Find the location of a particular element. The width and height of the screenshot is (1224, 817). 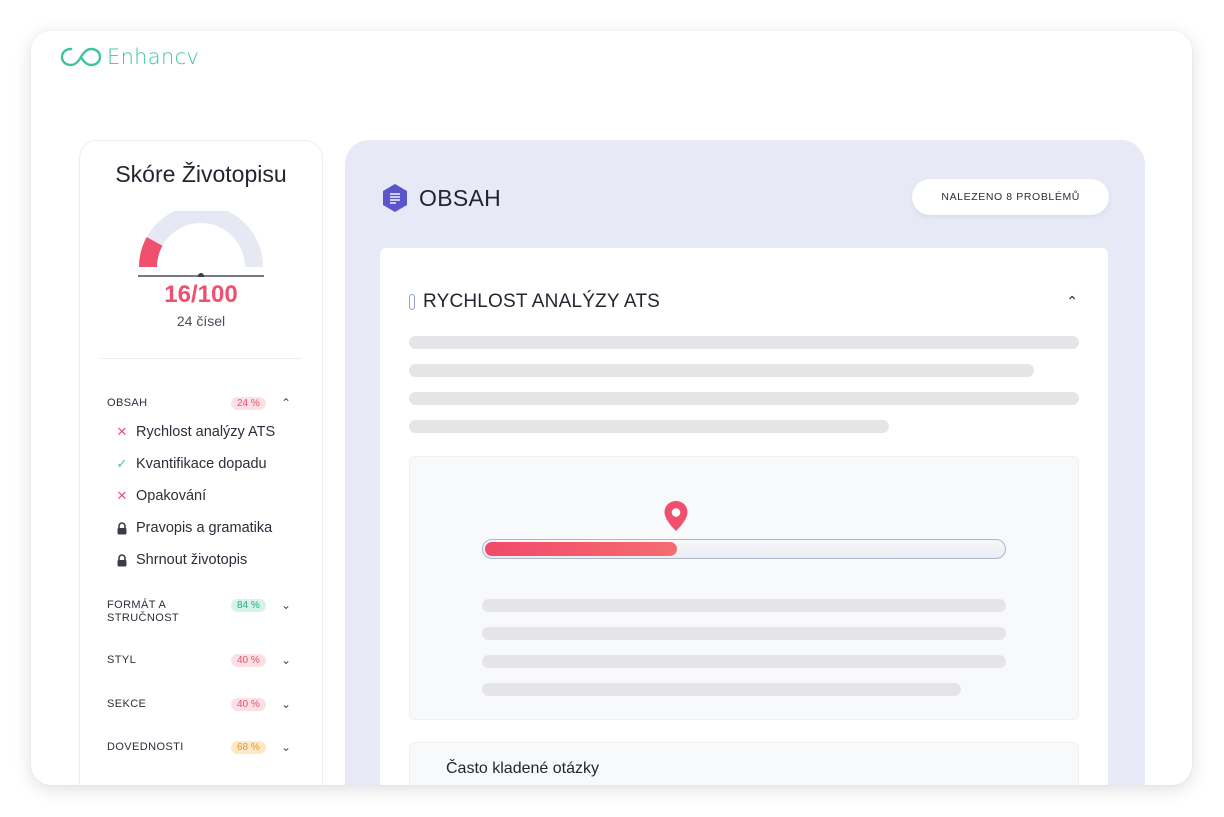

item-label: Shrnout životopis is located at coordinates (192, 560).